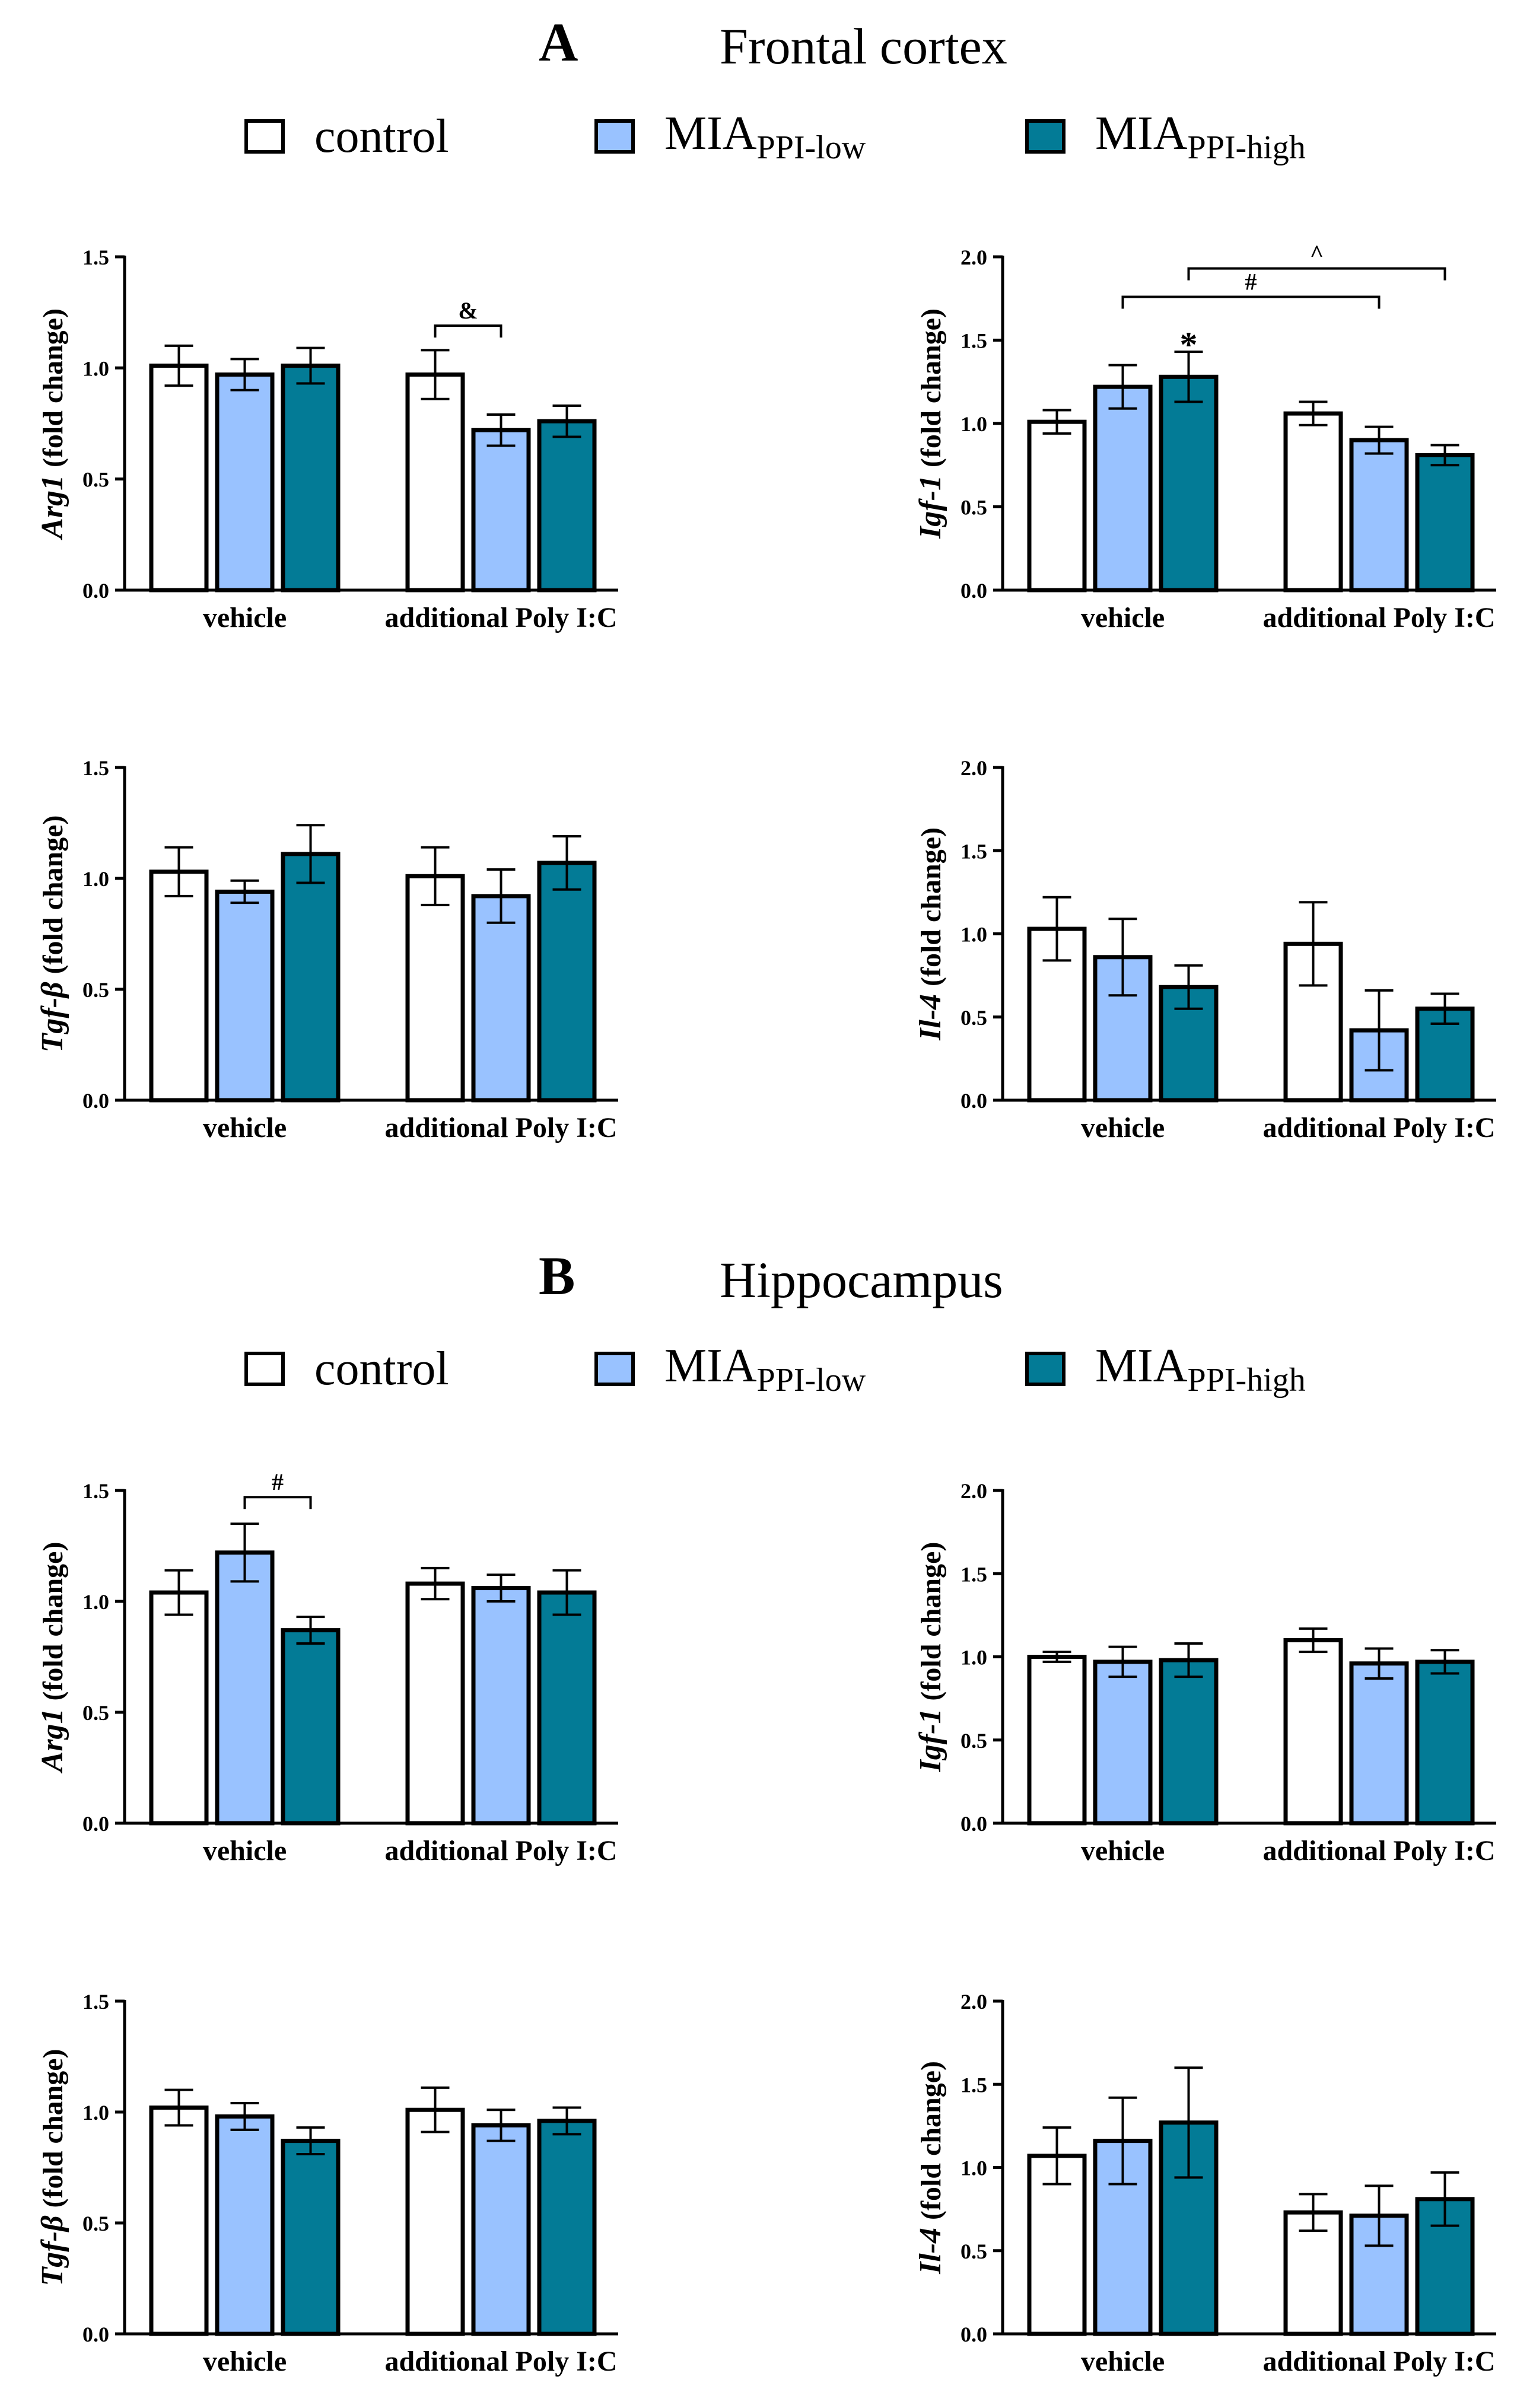 This screenshot has width=1533, height=2408. I want to click on legend-swatch-control, so click(264, 136).